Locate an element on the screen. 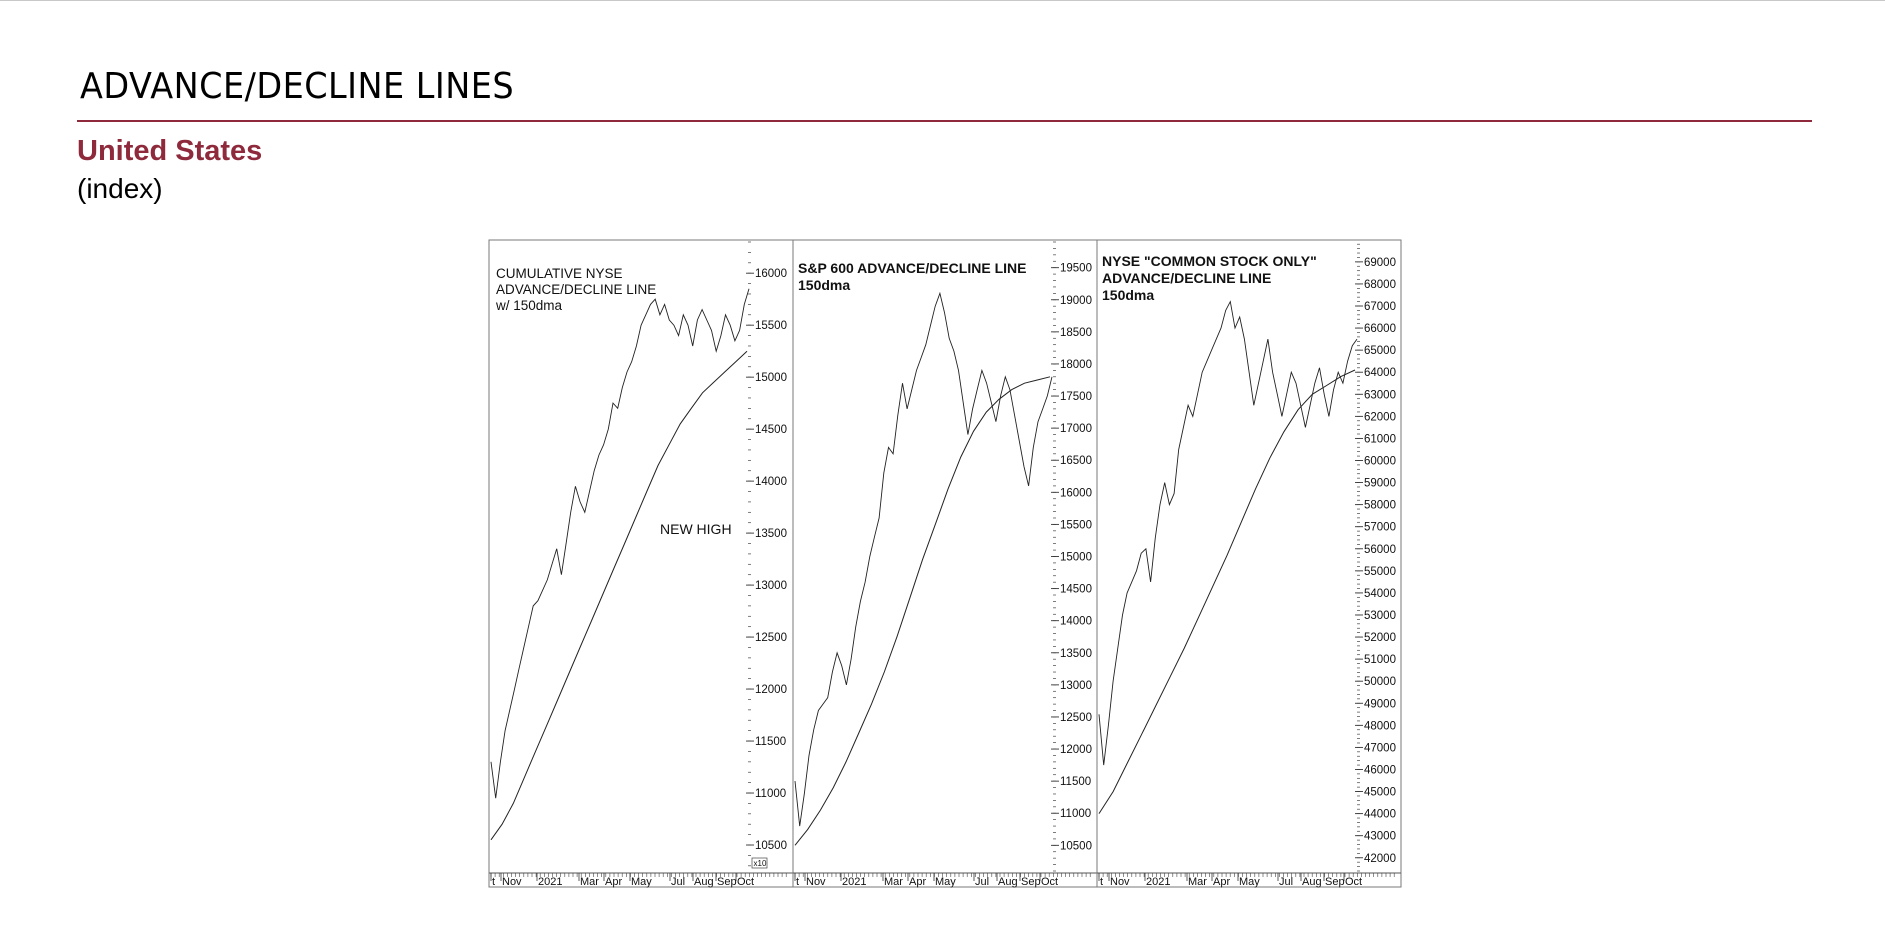  y-tick-label: 55000 is located at coordinates (1380, 572).